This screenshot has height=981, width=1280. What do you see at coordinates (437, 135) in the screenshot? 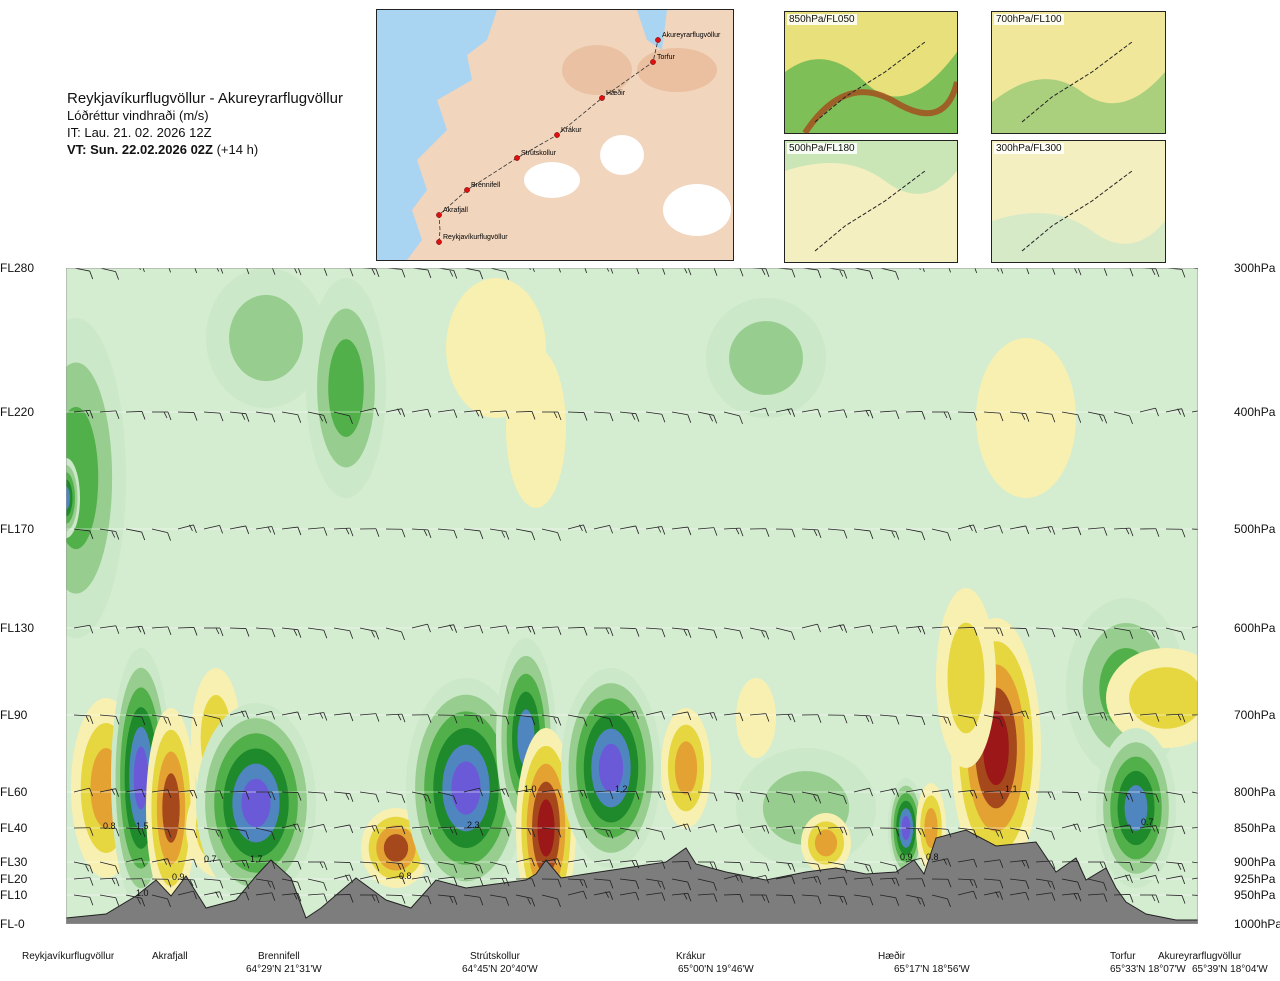
I see `sea-area` at bounding box center [437, 135].